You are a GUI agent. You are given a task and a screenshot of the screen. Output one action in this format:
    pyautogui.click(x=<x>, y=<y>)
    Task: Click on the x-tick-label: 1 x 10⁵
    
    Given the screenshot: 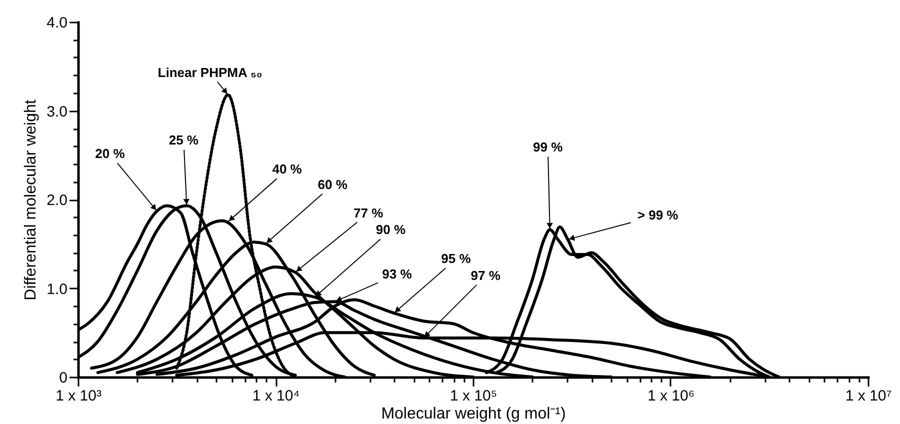 What is the action you would take?
    pyautogui.click(x=474, y=396)
    